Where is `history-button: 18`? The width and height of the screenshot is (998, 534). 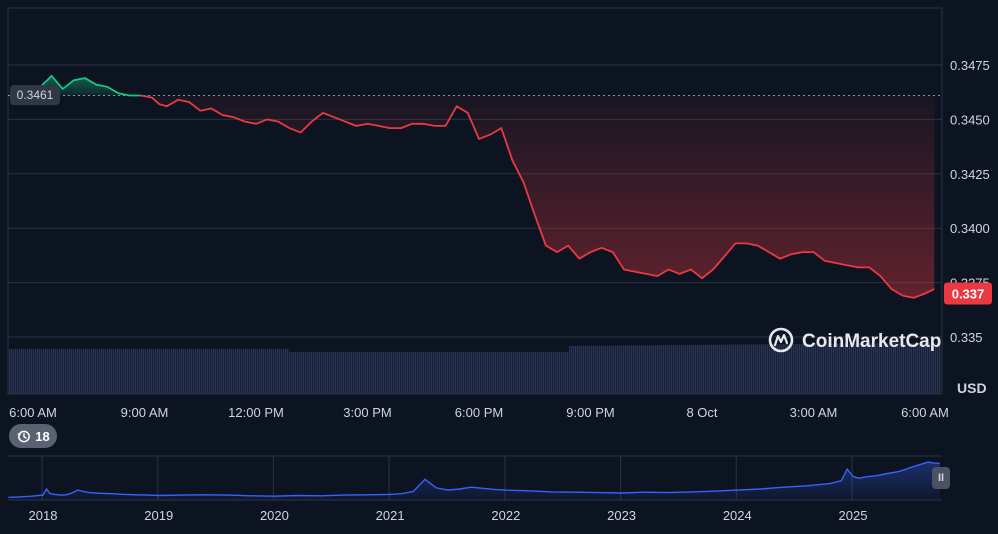
history-button: 18 is located at coordinates (33, 436).